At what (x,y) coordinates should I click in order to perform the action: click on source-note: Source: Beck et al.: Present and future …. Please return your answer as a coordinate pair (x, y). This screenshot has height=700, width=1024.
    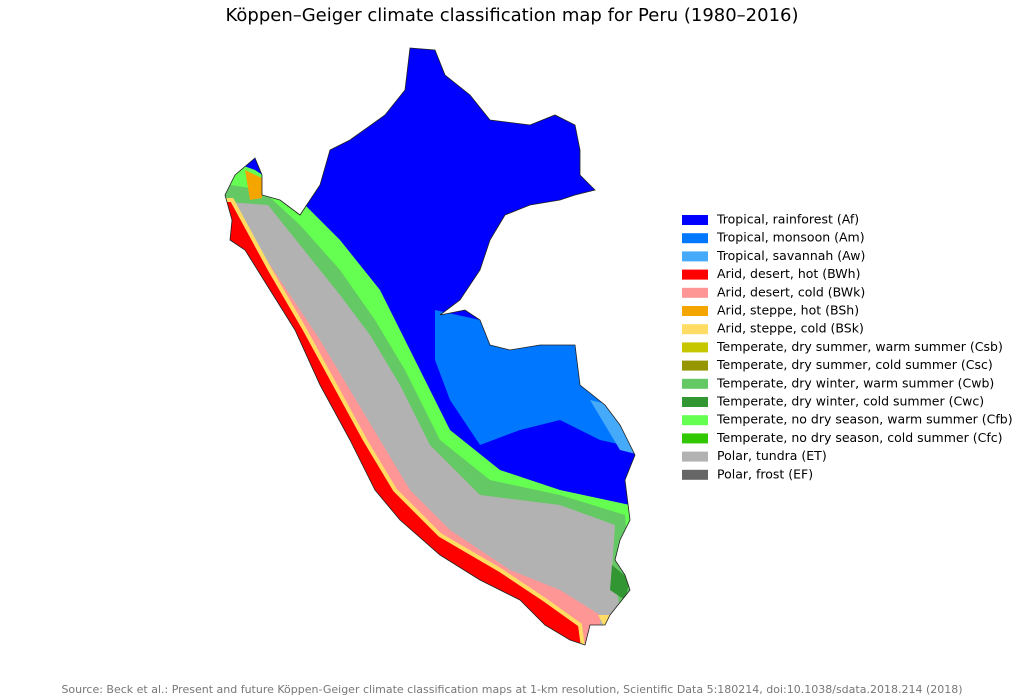
    Looking at the image, I should click on (511, 689).